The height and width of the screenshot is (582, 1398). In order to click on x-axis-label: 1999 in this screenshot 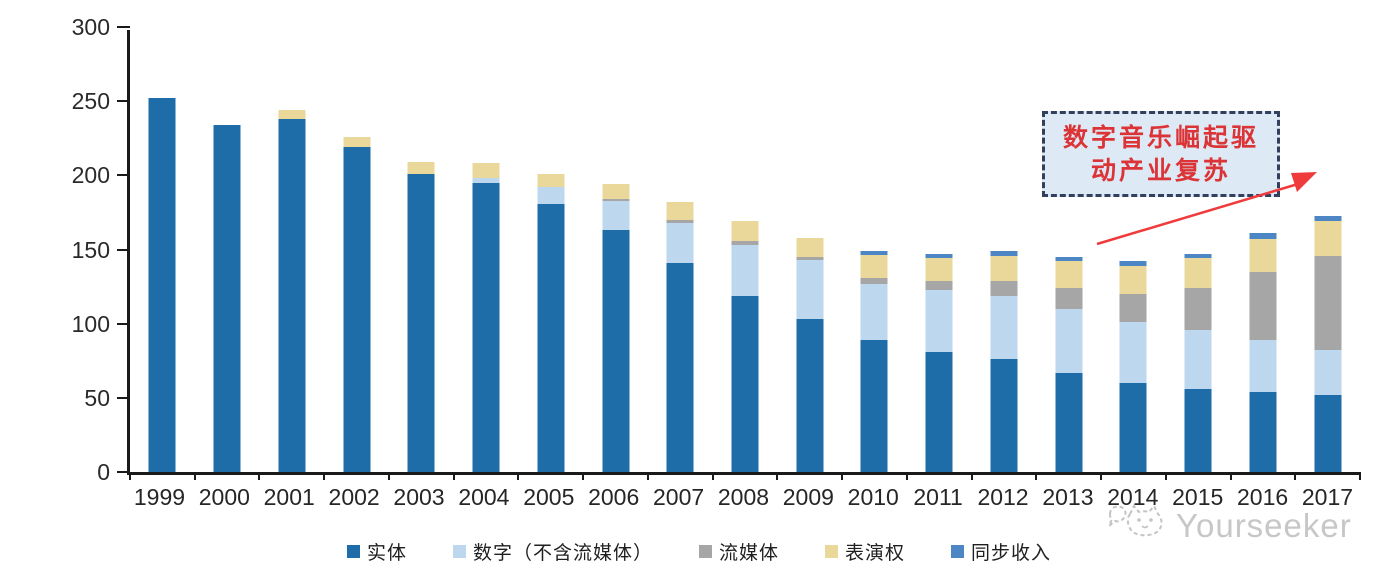, I will do `click(159, 497)`.